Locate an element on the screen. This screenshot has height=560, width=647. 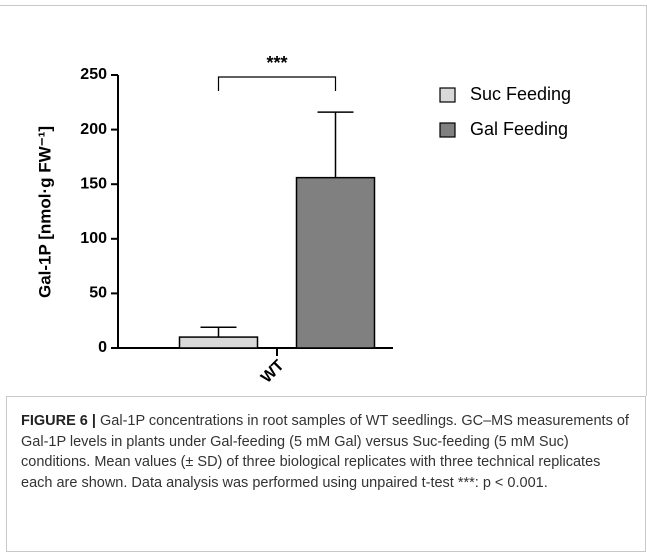
y-tick-label: 150 is located at coordinates (93, 183).